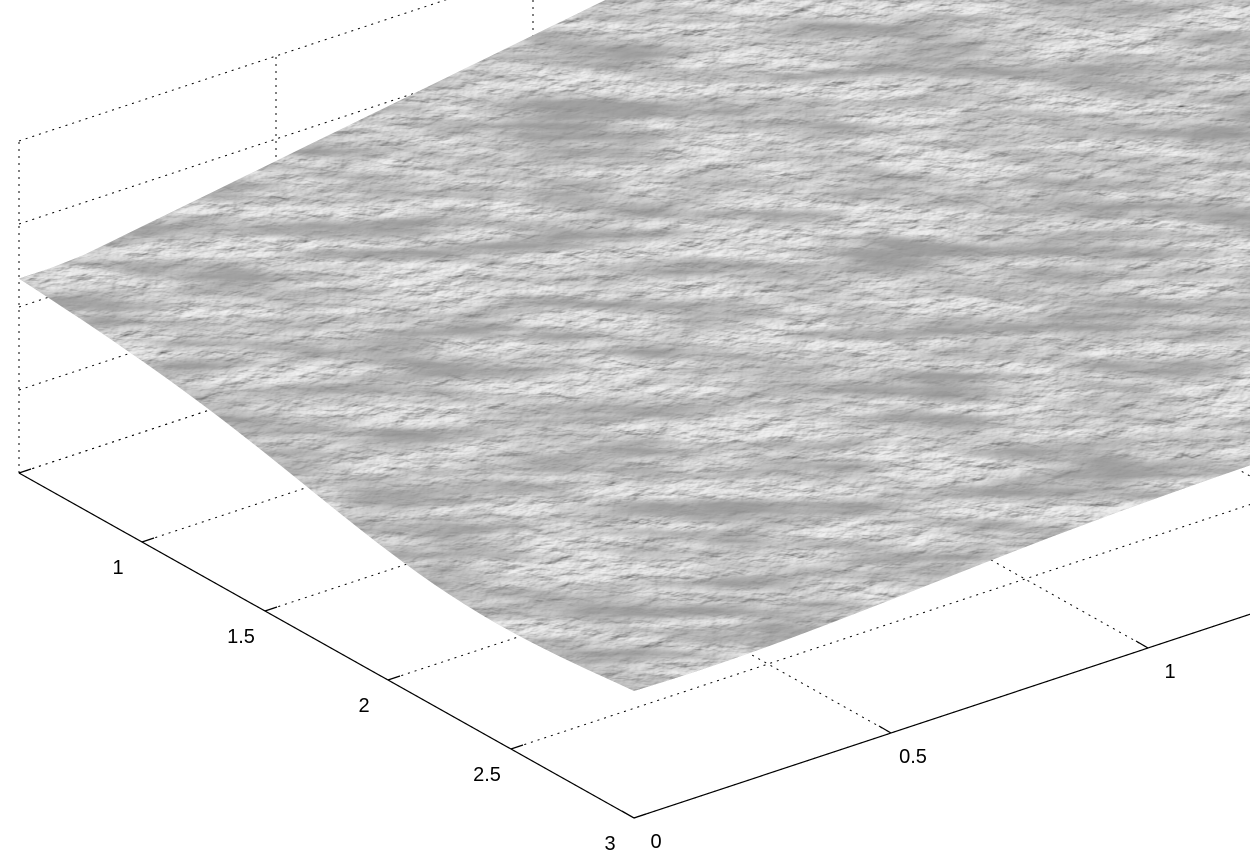  I want to click on y-tick-label: 0, so click(655, 840).